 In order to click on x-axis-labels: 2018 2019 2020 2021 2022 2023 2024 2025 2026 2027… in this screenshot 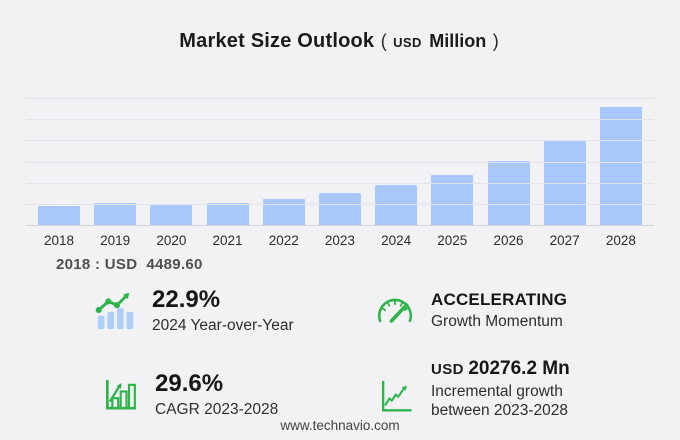, I will do `click(340, 240)`.